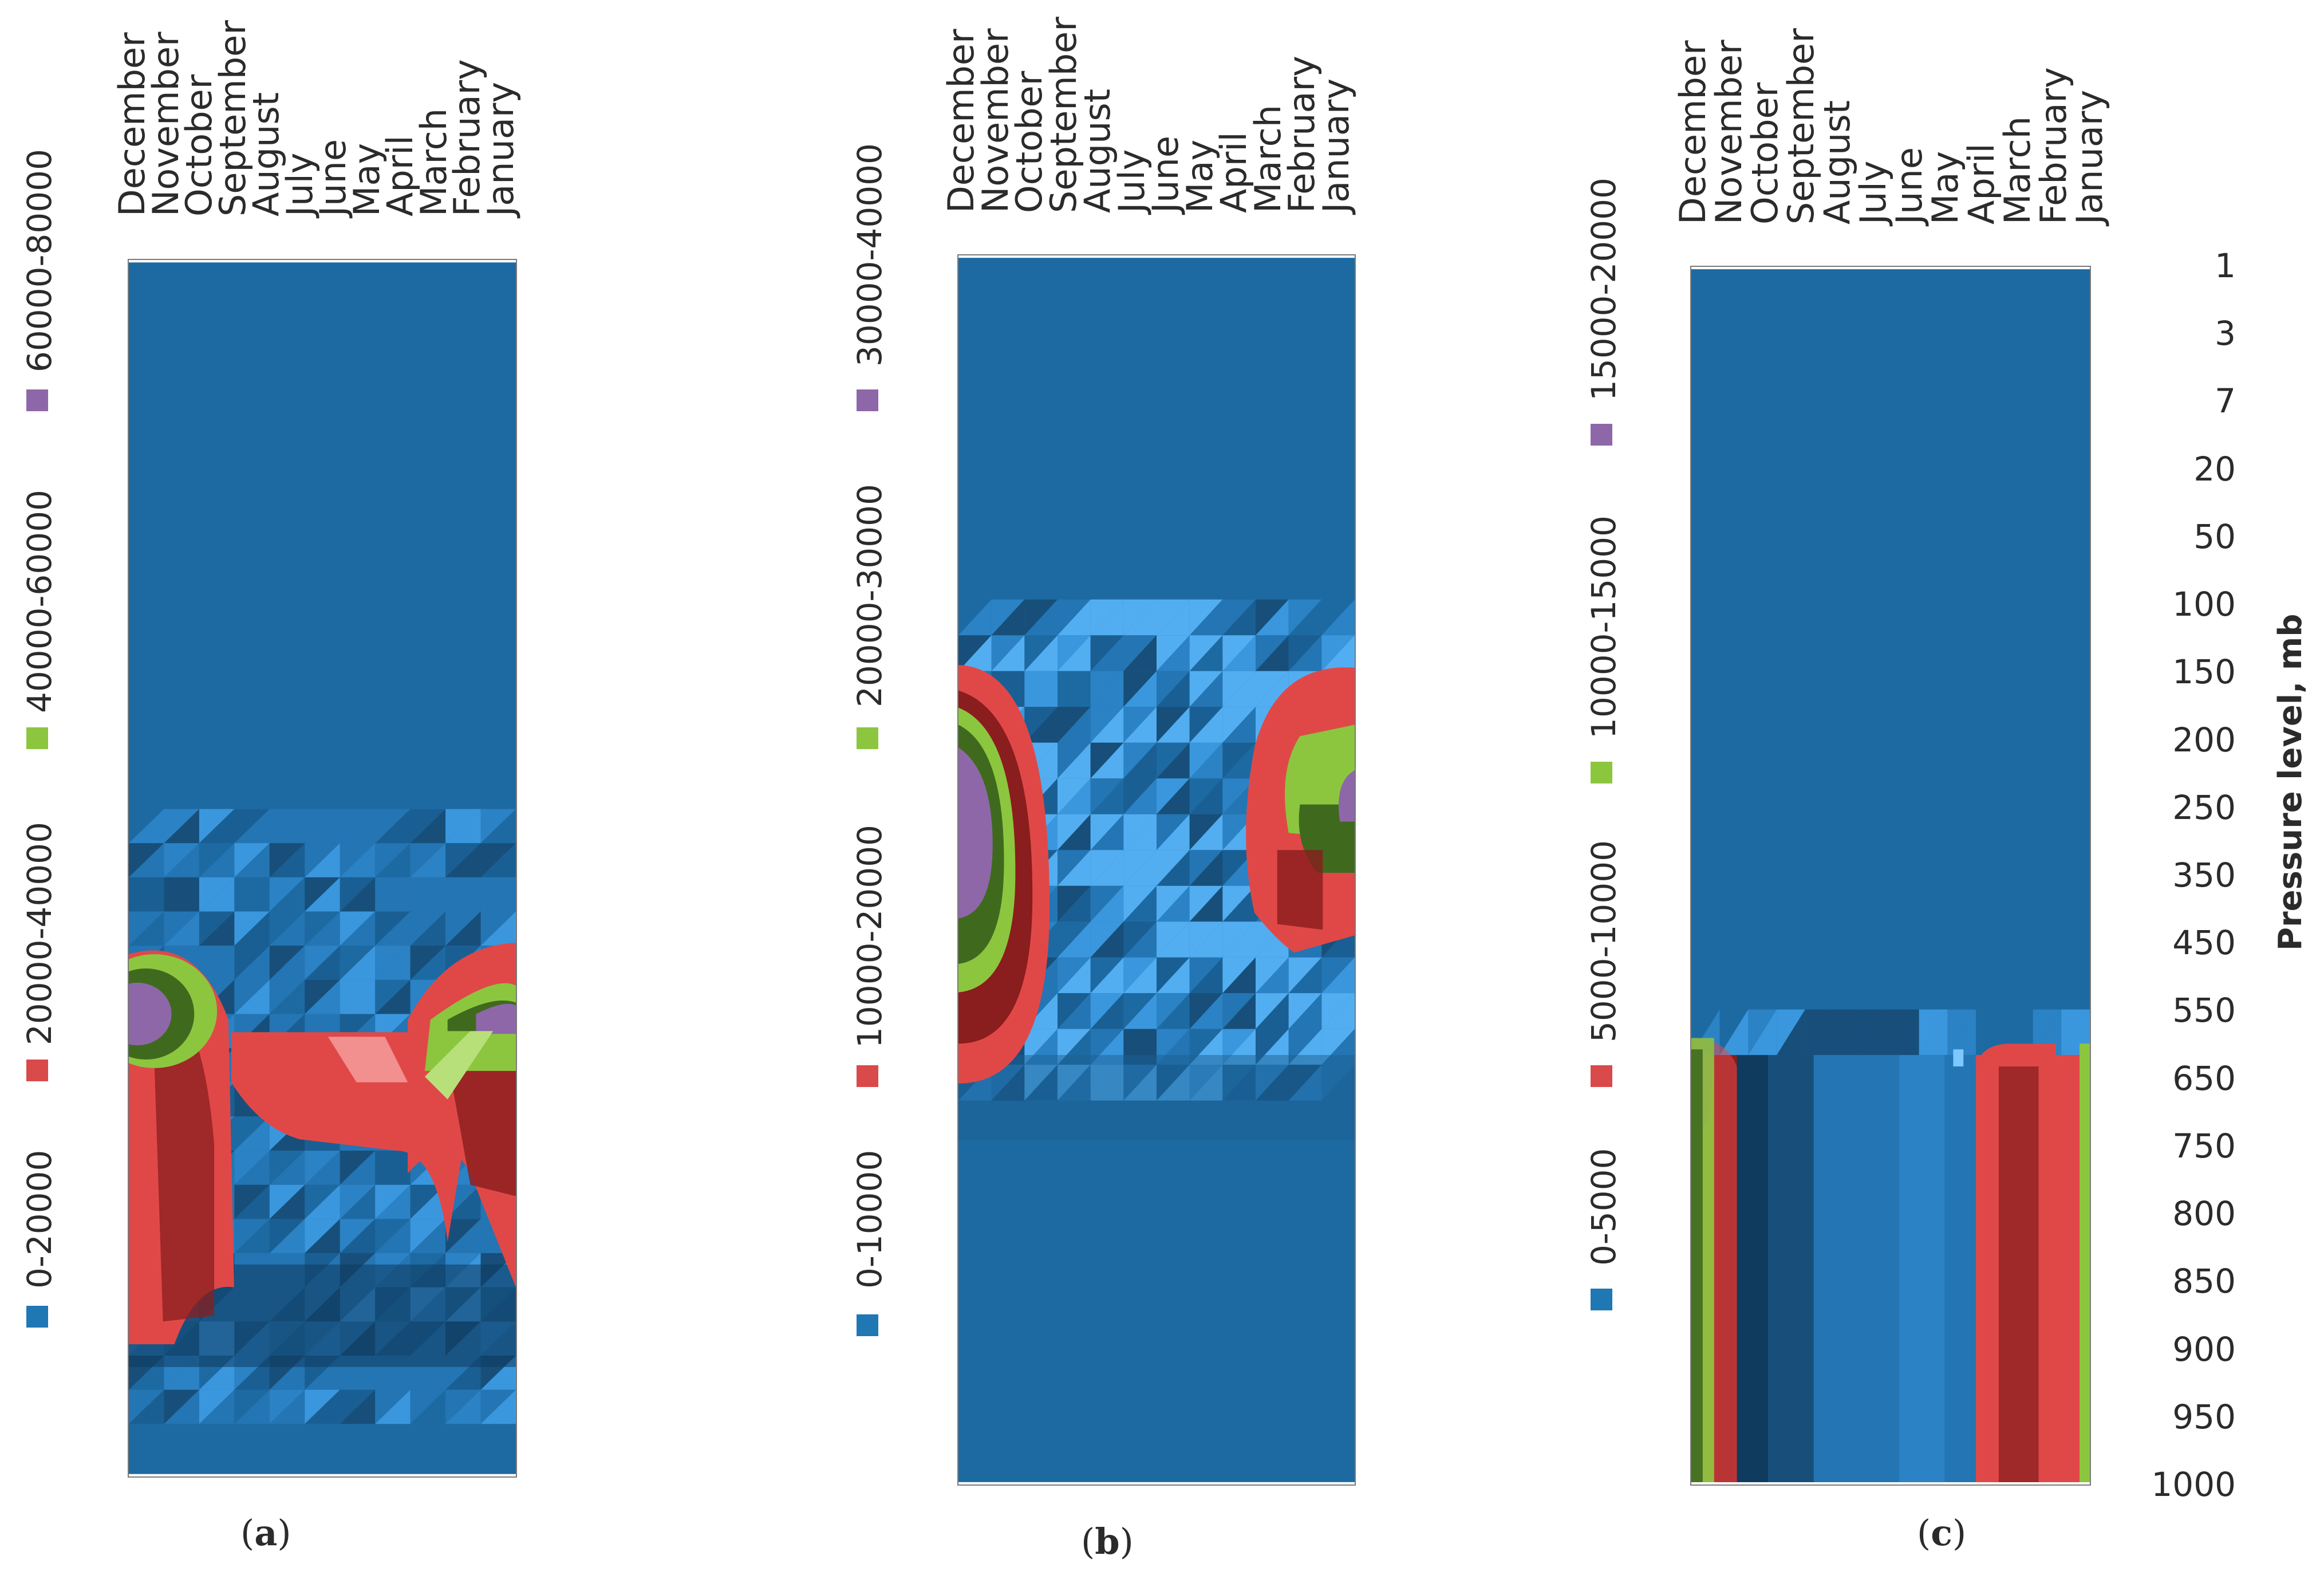 The image size is (2324, 1587). What do you see at coordinates (869, 595) in the screenshot?
I see `legend-label-b-2: 20000-30000` at bounding box center [869, 595].